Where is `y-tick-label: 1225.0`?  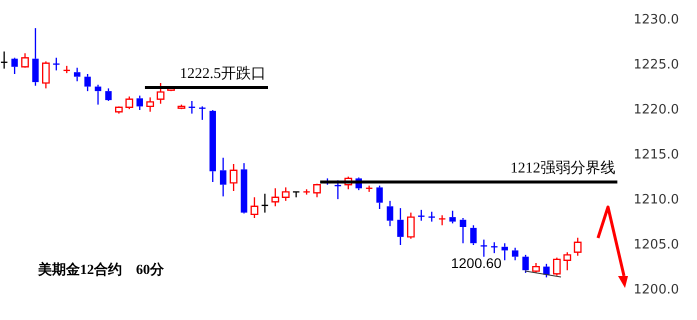 y-tick-label: 1225.0 is located at coordinates (657, 64).